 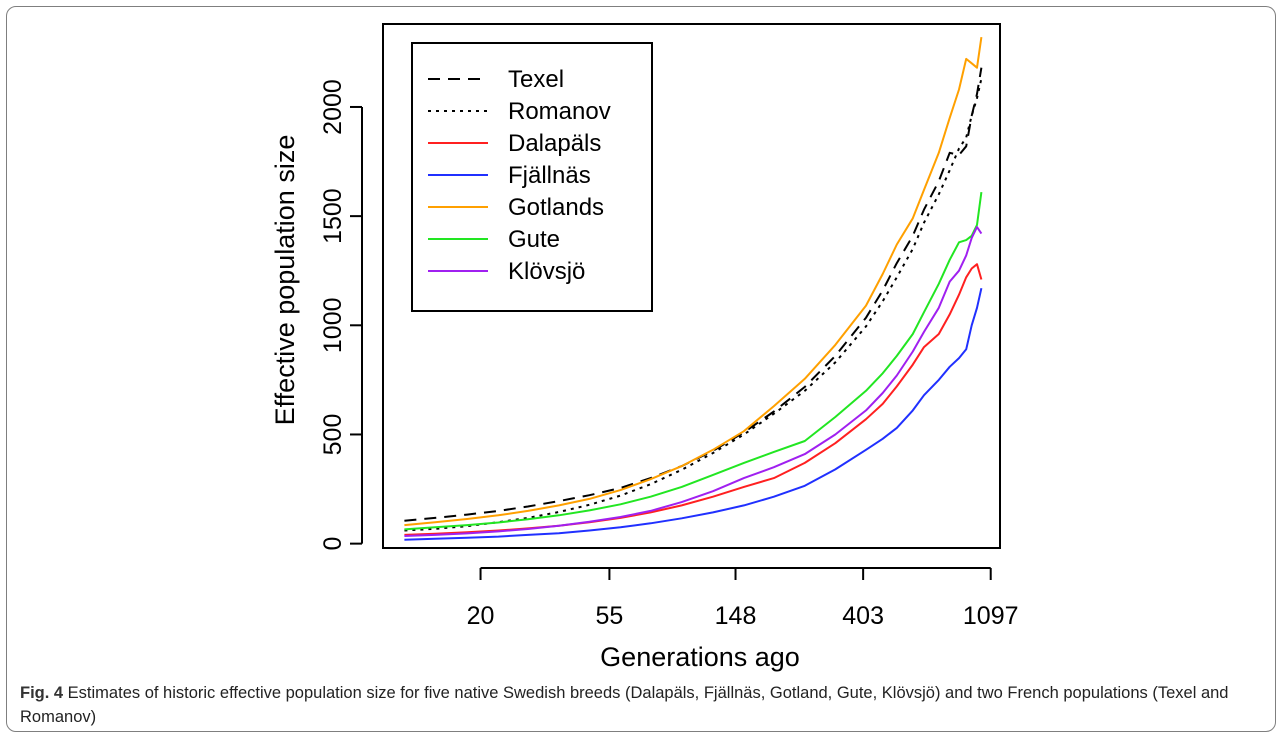 What do you see at coordinates (534, 239) in the screenshot?
I see `legend-label-gute: Gute` at bounding box center [534, 239].